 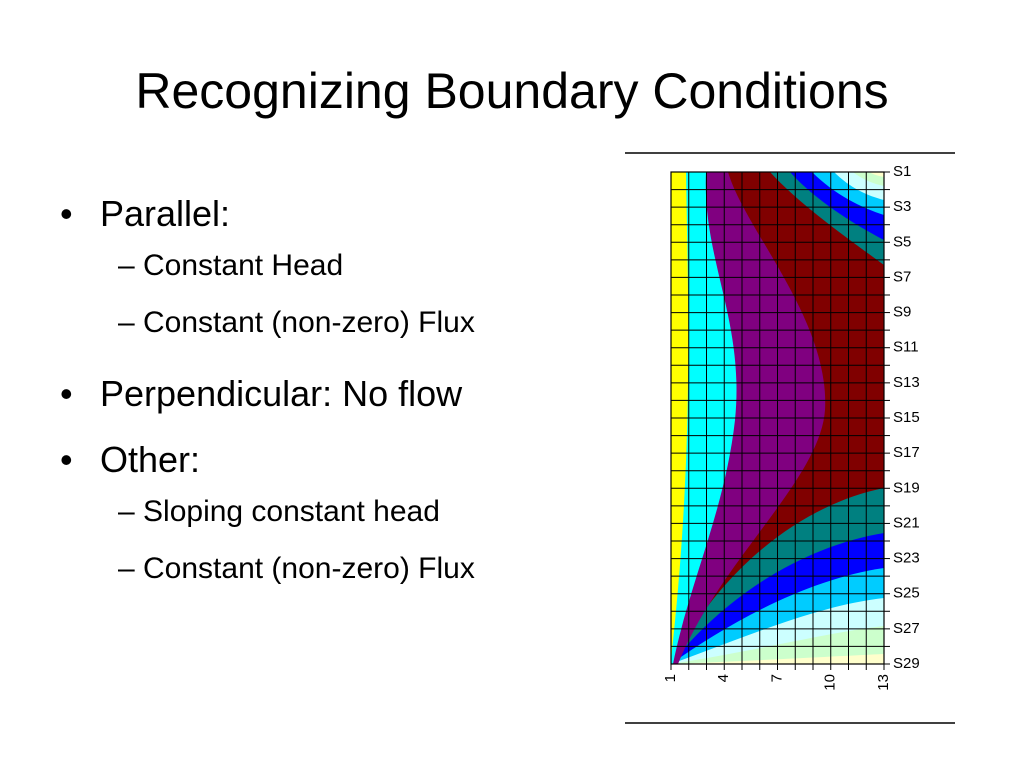 What do you see at coordinates (906, 347) in the screenshot?
I see `y-label: S11` at bounding box center [906, 347].